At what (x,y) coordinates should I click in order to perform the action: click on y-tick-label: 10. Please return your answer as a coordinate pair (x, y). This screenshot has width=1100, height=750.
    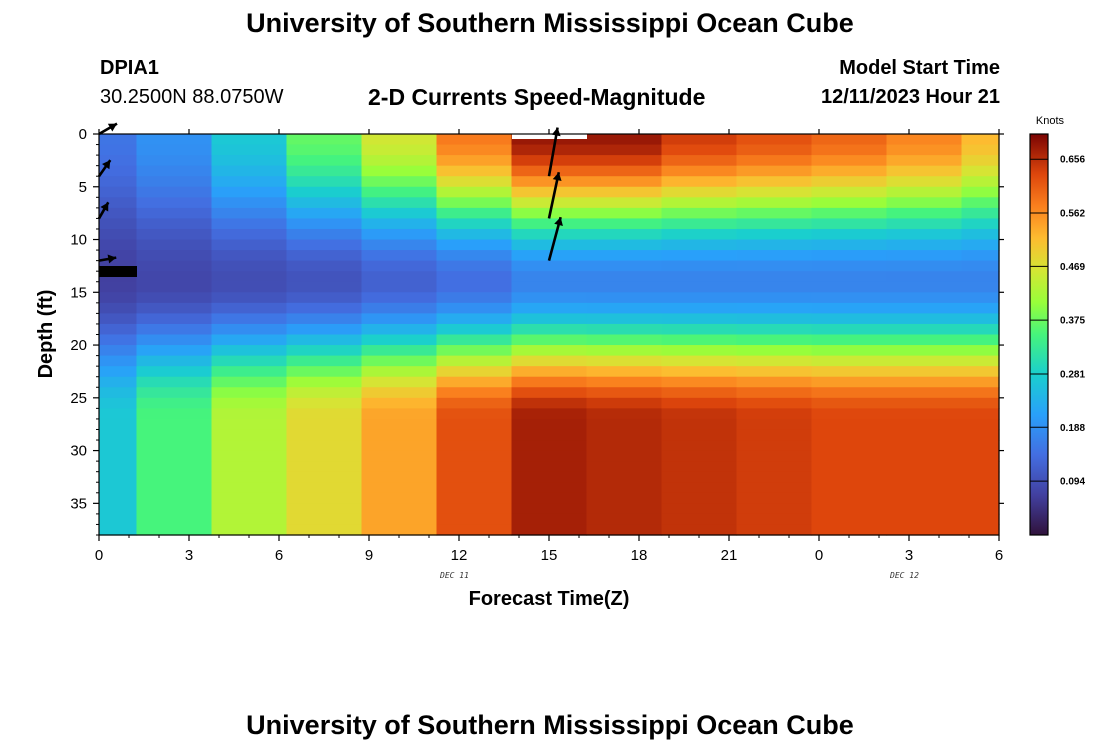
    Looking at the image, I should click on (78, 240).